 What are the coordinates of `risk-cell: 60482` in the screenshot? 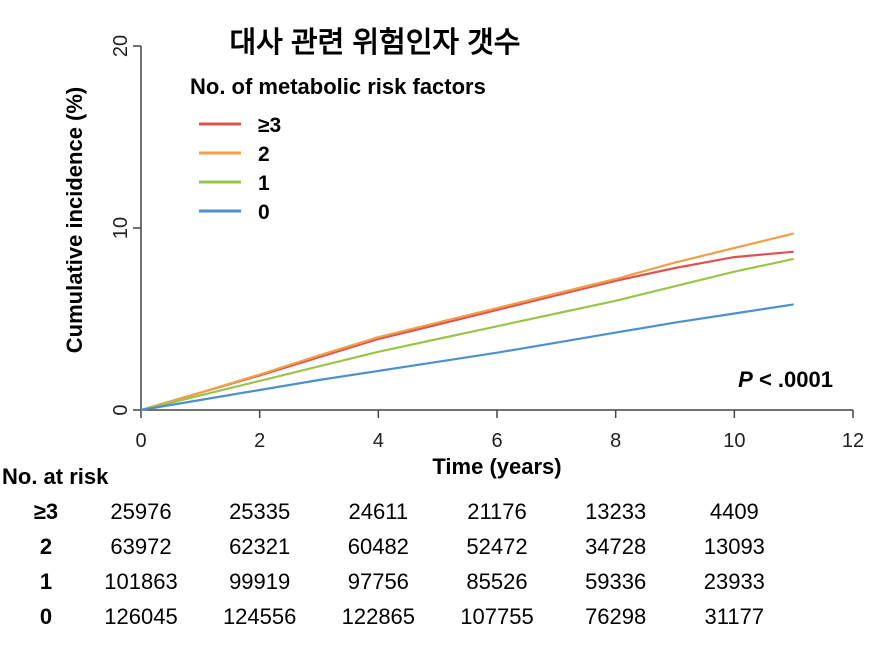 It's located at (378, 546).